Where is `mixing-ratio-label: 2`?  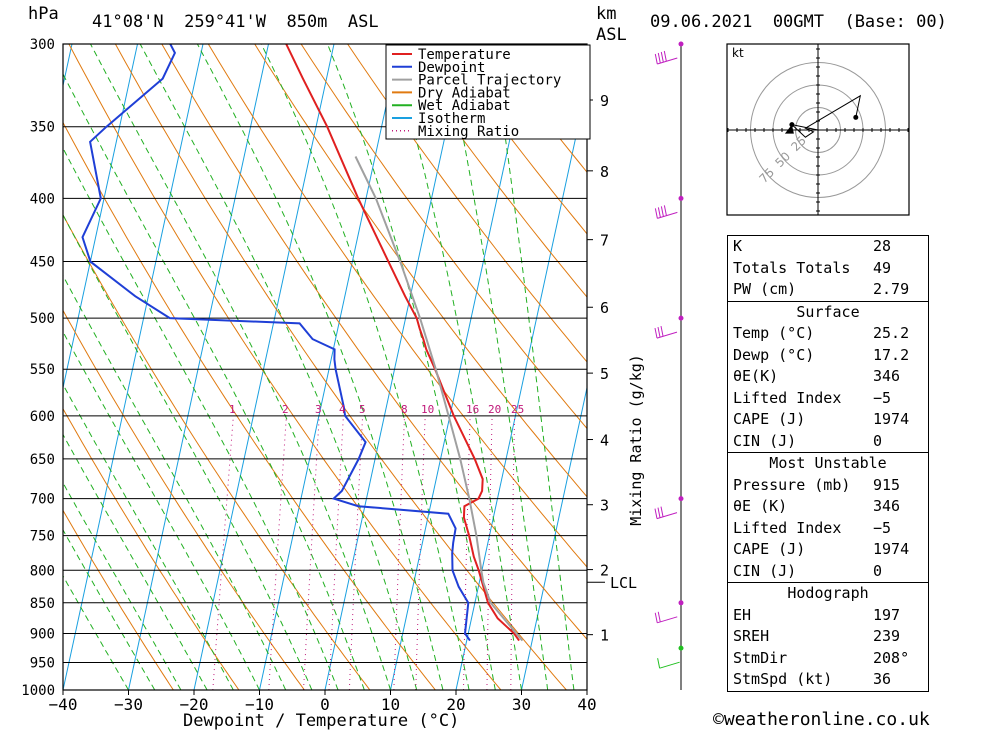 mixing-ratio-label: 2 is located at coordinates (285, 409).